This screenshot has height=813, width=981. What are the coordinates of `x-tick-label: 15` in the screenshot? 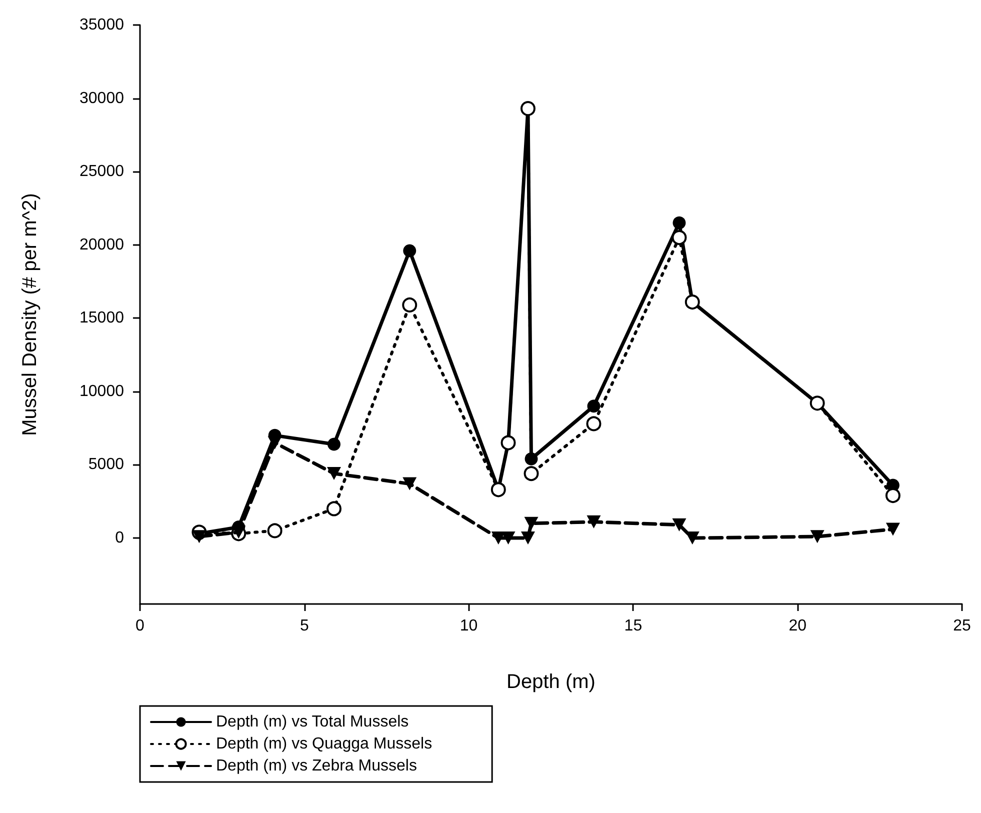 It's located at (633, 626).